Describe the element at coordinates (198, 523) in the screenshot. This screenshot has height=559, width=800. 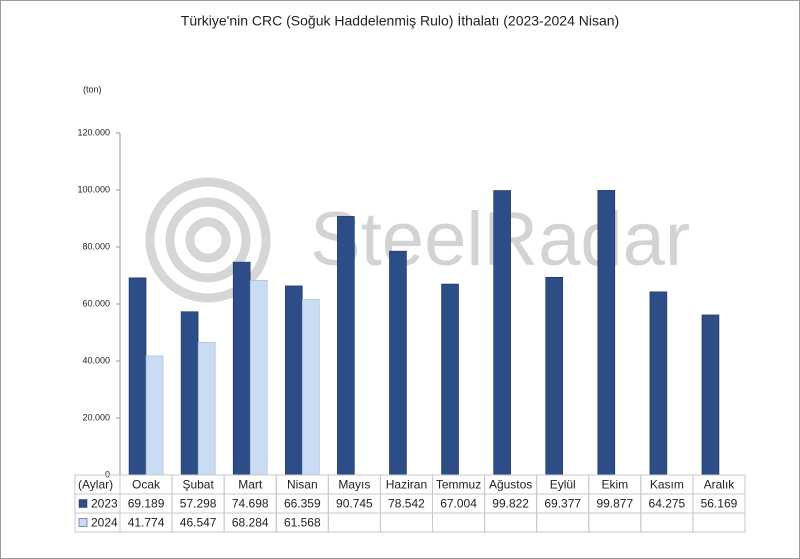
I see `data-label: 46.547` at that location.